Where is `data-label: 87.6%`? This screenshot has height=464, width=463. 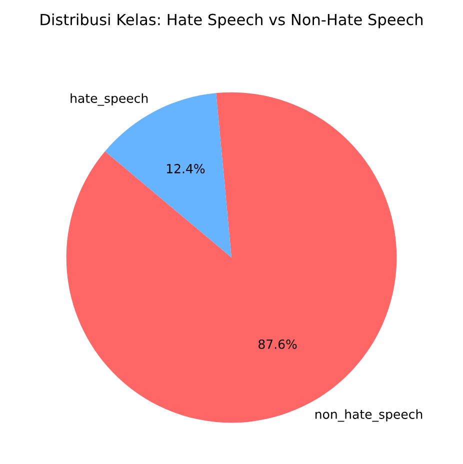 data-label: 87.6% is located at coordinates (277, 344).